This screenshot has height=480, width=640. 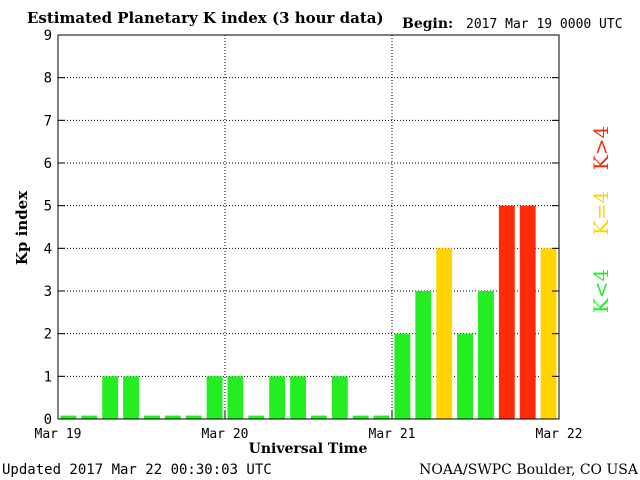 What do you see at coordinates (48, 36) in the screenshot?
I see `y-tick-label: 9` at bounding box center [48, 36].